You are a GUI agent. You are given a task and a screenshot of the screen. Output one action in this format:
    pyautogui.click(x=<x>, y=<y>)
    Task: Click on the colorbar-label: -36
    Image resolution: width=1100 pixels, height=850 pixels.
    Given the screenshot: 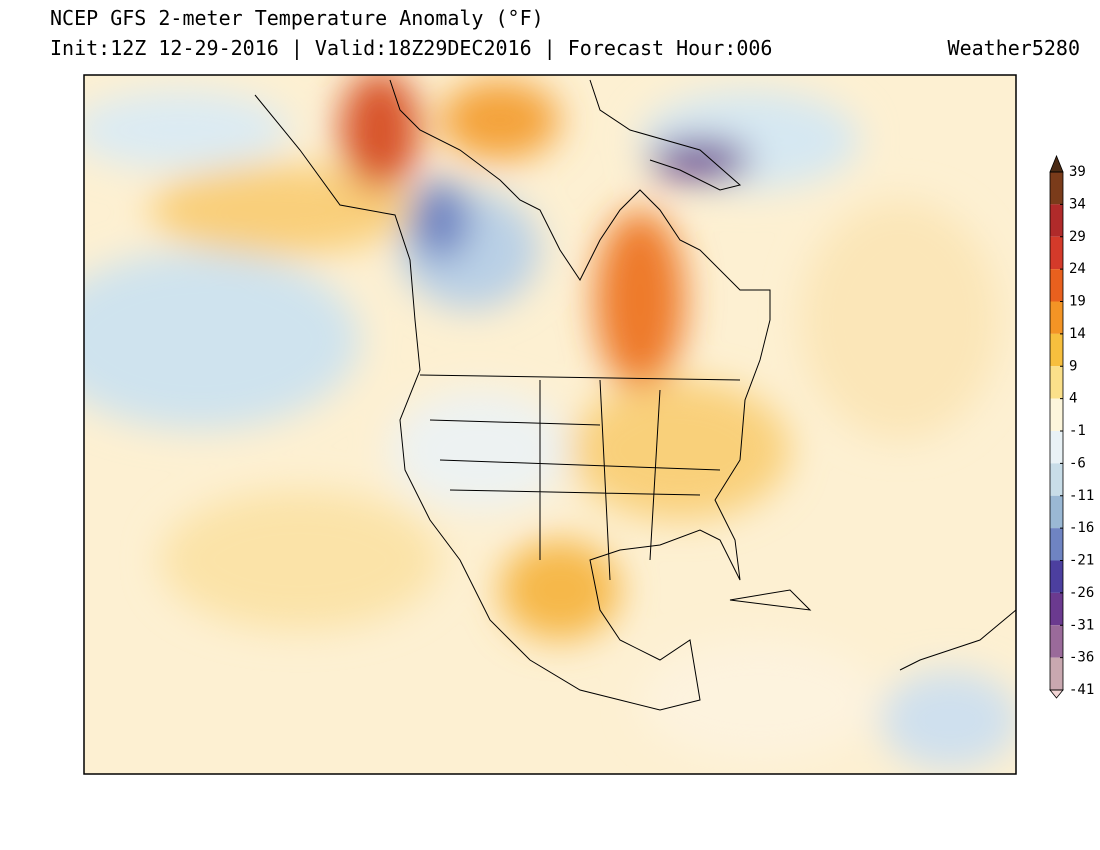 What is the action you would take?
    pyautogui.click(x=1081, y=658)
    